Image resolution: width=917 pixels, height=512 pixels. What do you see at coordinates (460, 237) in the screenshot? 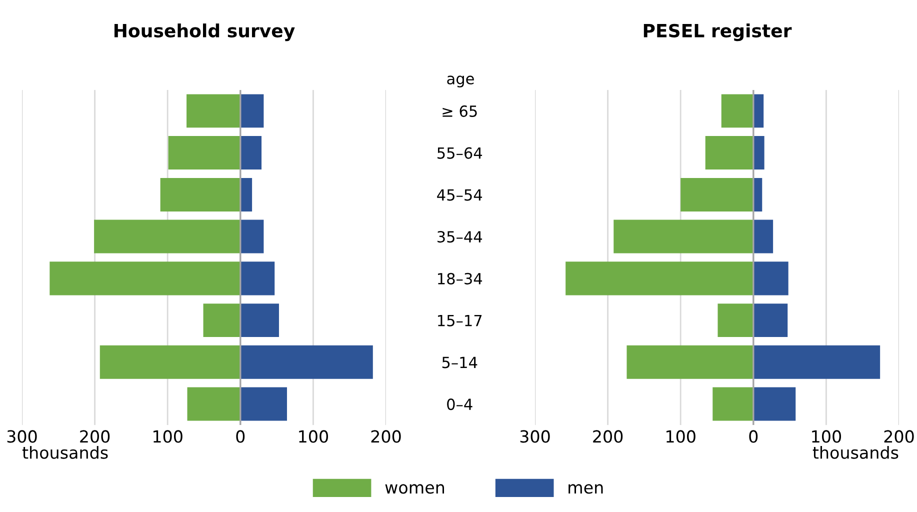
I see `y-tick-label: 35–44` at bounding box center [460, 237].